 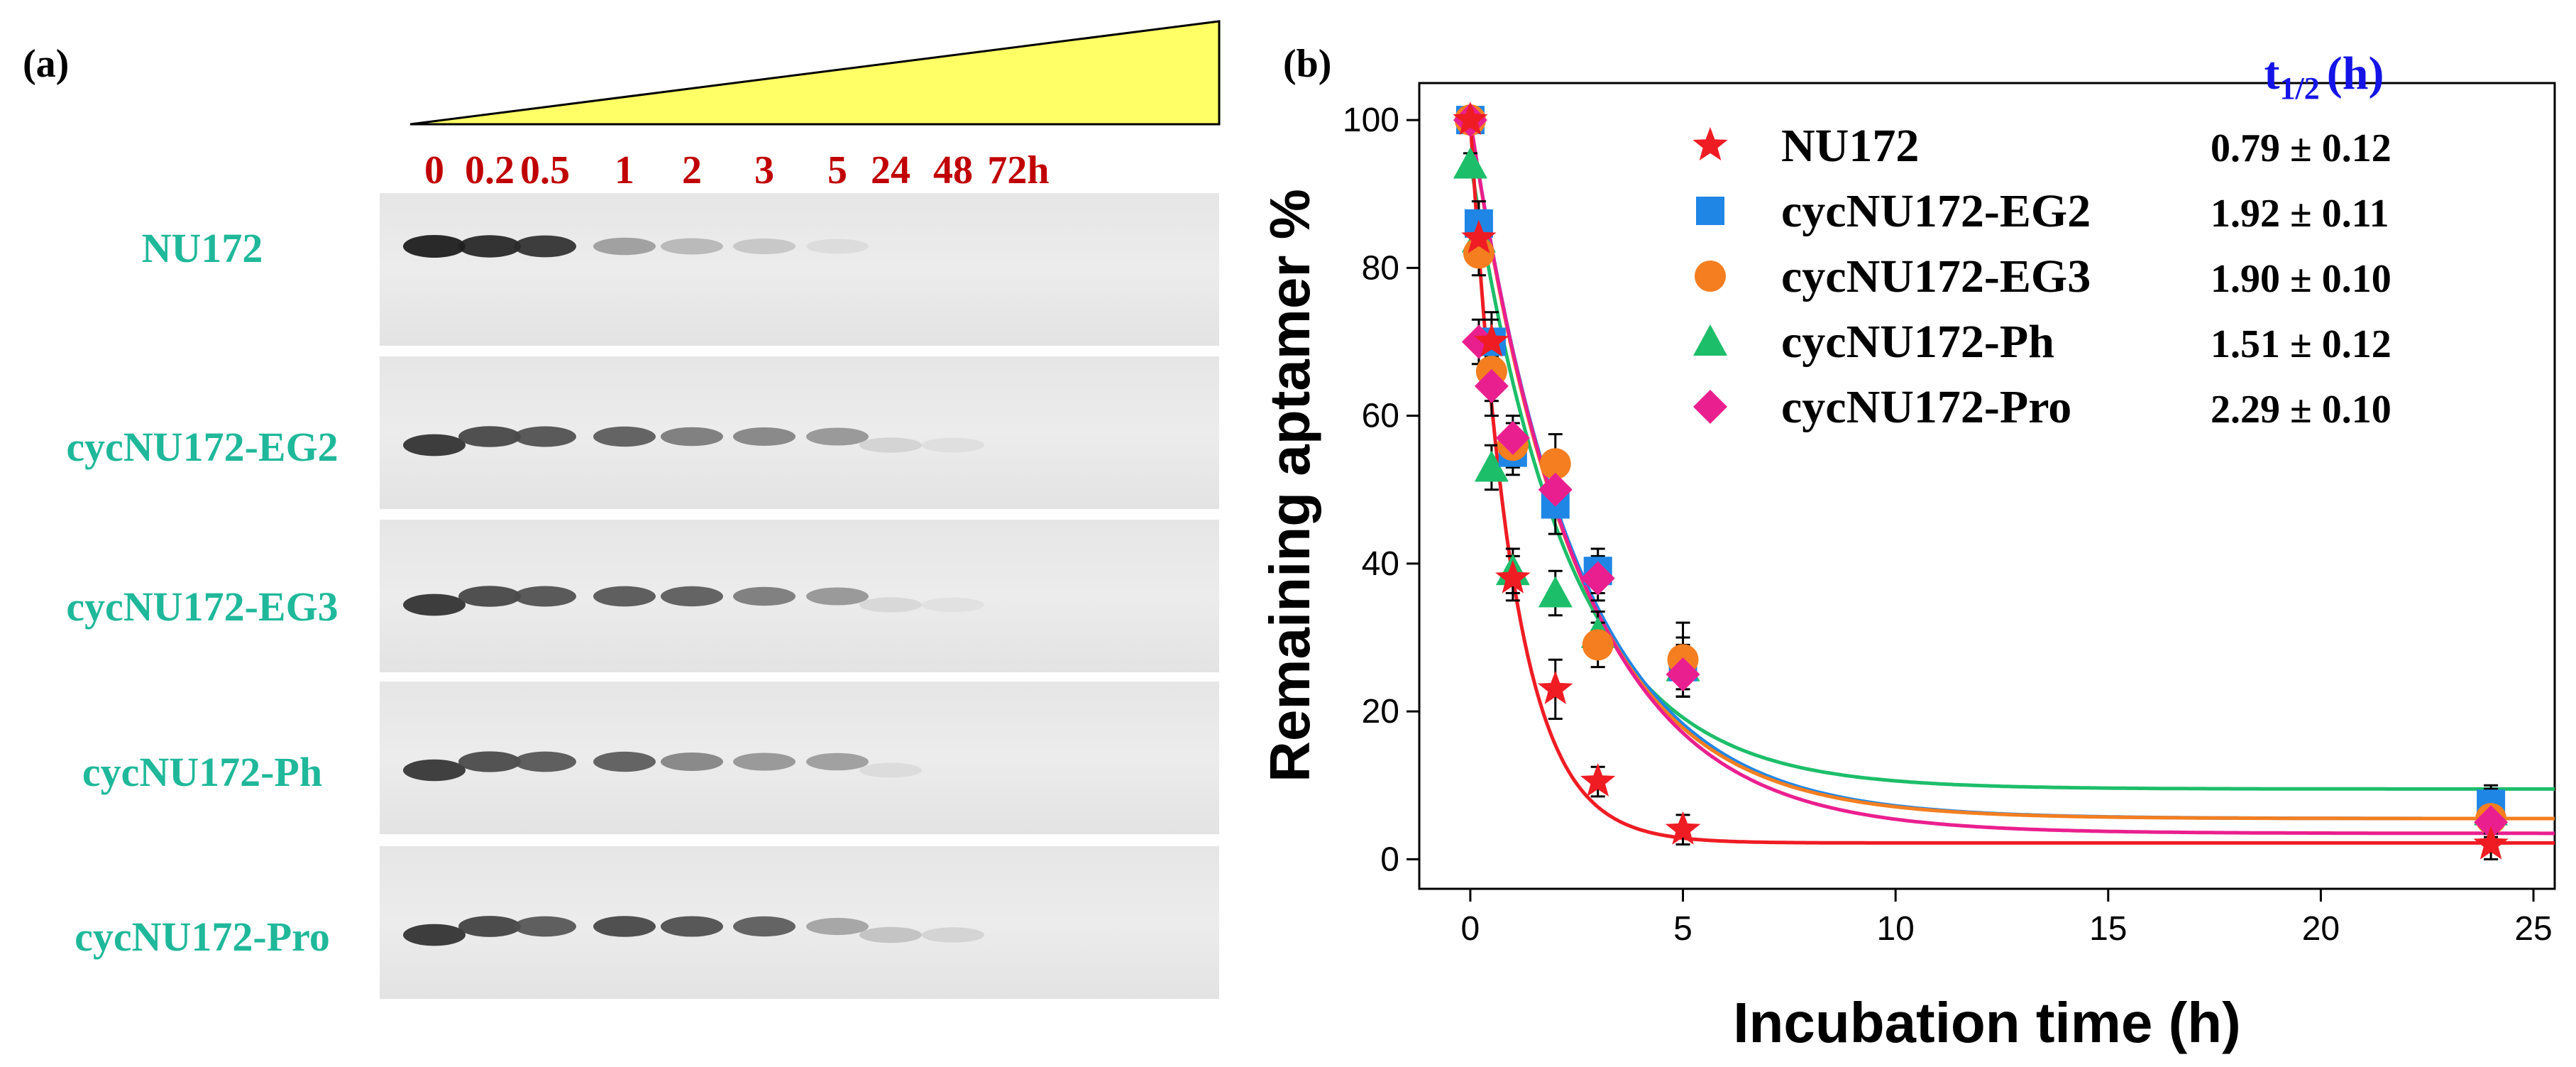 What do you see at coordinates (2301, 279) in the screenshot?
I see `legend-halflife: 1.90 ± 0.10` at bounding box center [2301, 279].